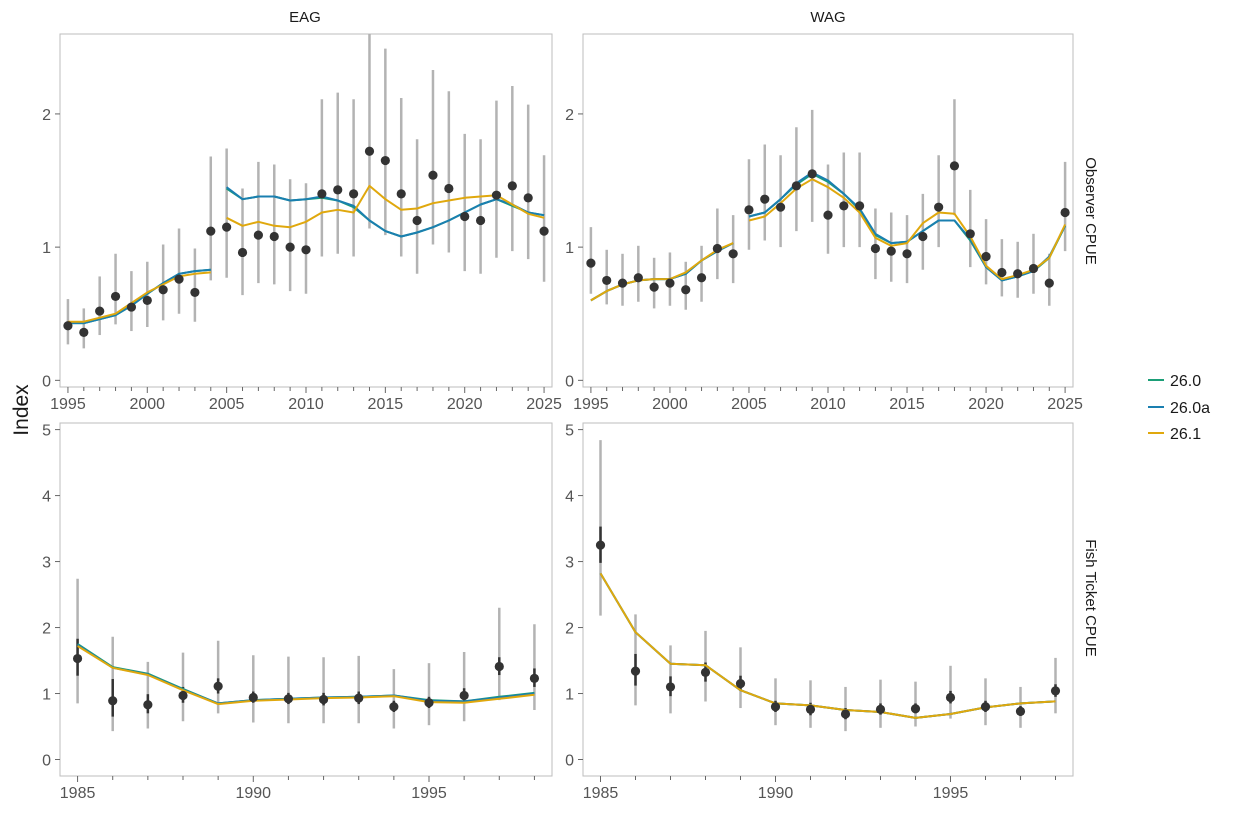 The image size is (1238, 817). What do you see at coordinates (1185, 381) in the screenshot?
I see `legend-label-26-0: 26.0` at bounding box center [1185, 381].